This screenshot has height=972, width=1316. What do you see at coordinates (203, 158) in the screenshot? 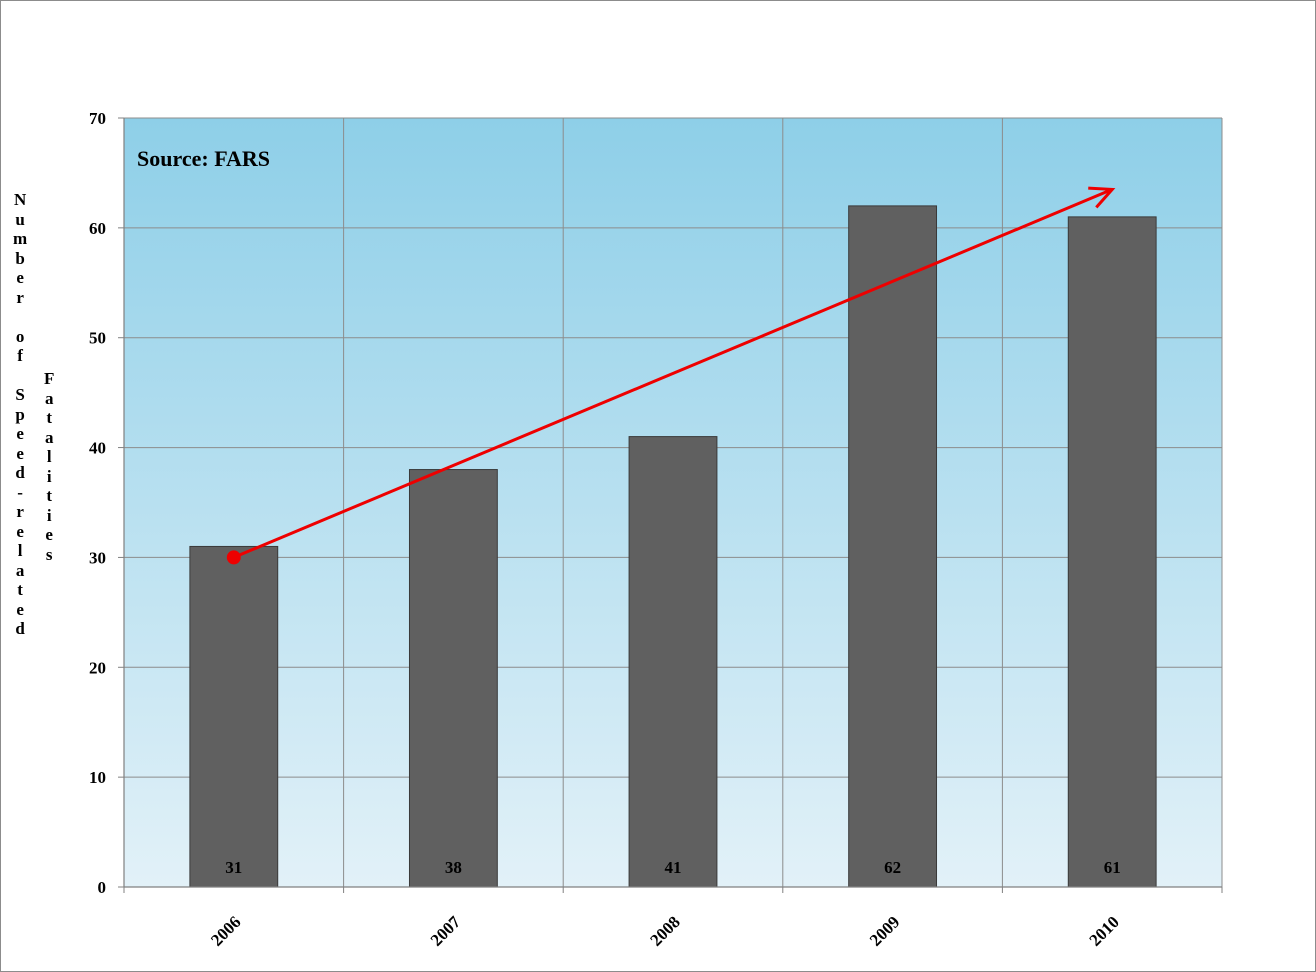
I see `source-annotation: Source: FARS` at bounding box center [203, 158].